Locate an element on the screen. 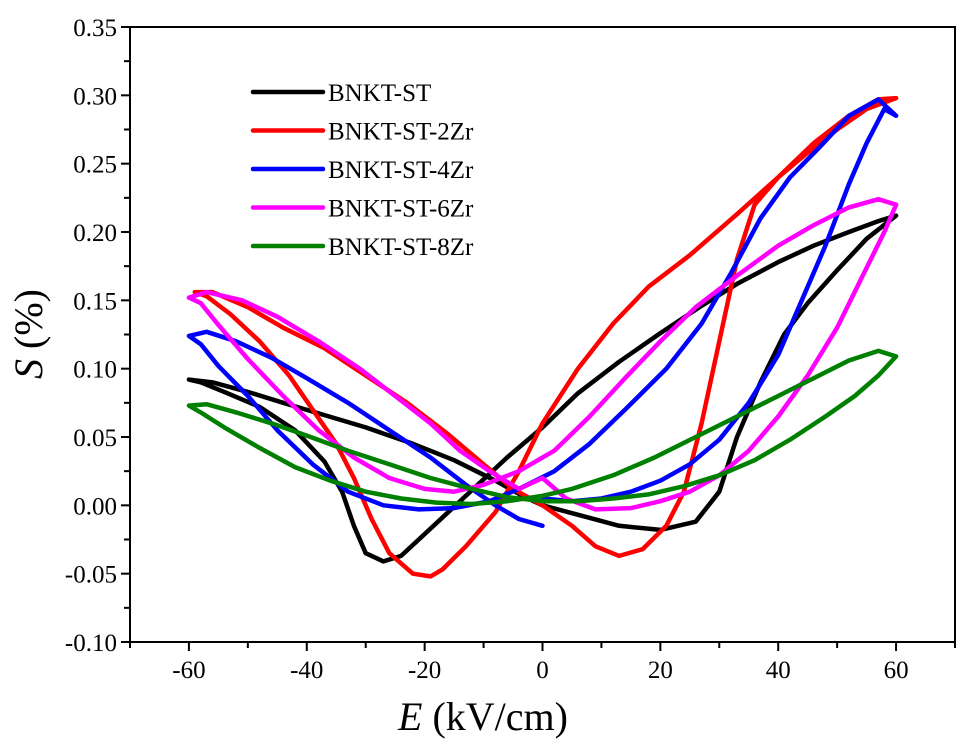 The width and height of the screenshot is (971, 747). legend-label: BNKT-ST-6Zr is located at coordinates (401, 209).